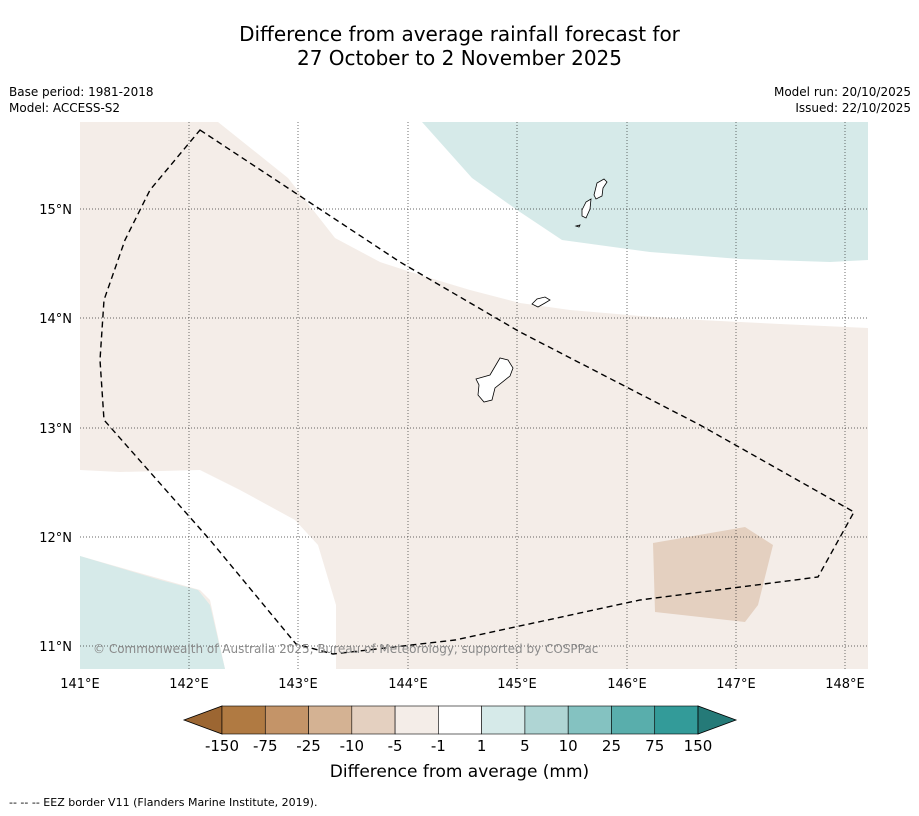 This screenshot has height=816, width=919. What do you see at coordinates (577, 226) in the screenshot?
I see `island-aguijan` at bounding box center [577, 226].